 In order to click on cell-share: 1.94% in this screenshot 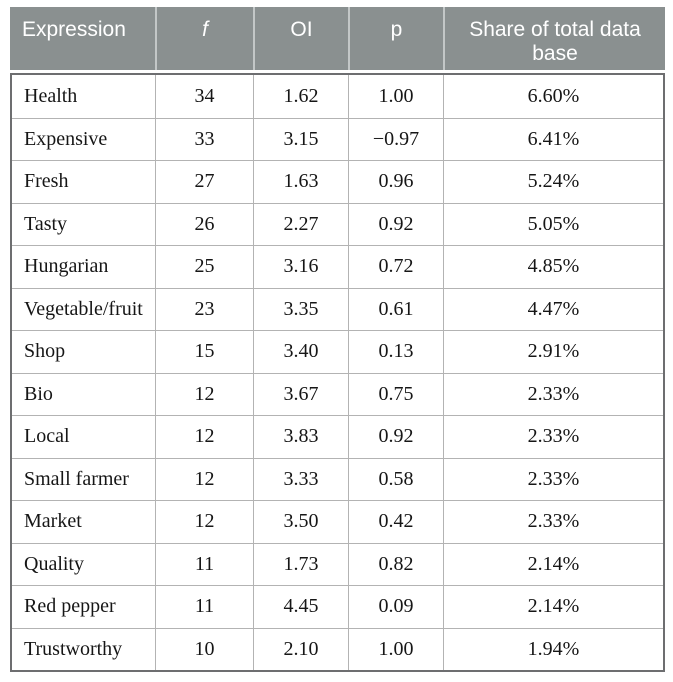, I will do `click(553, 649)`.